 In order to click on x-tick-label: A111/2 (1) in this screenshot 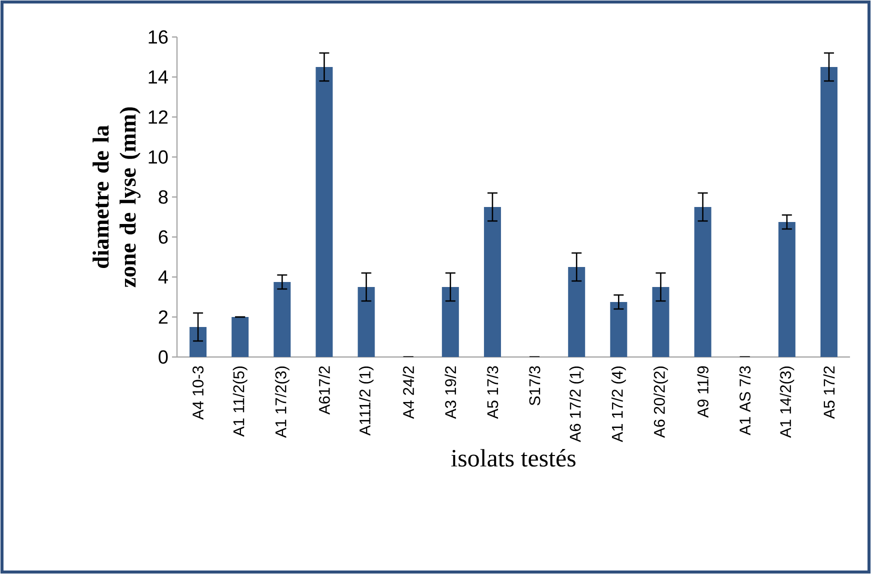, I will do `click(366, 401)`.